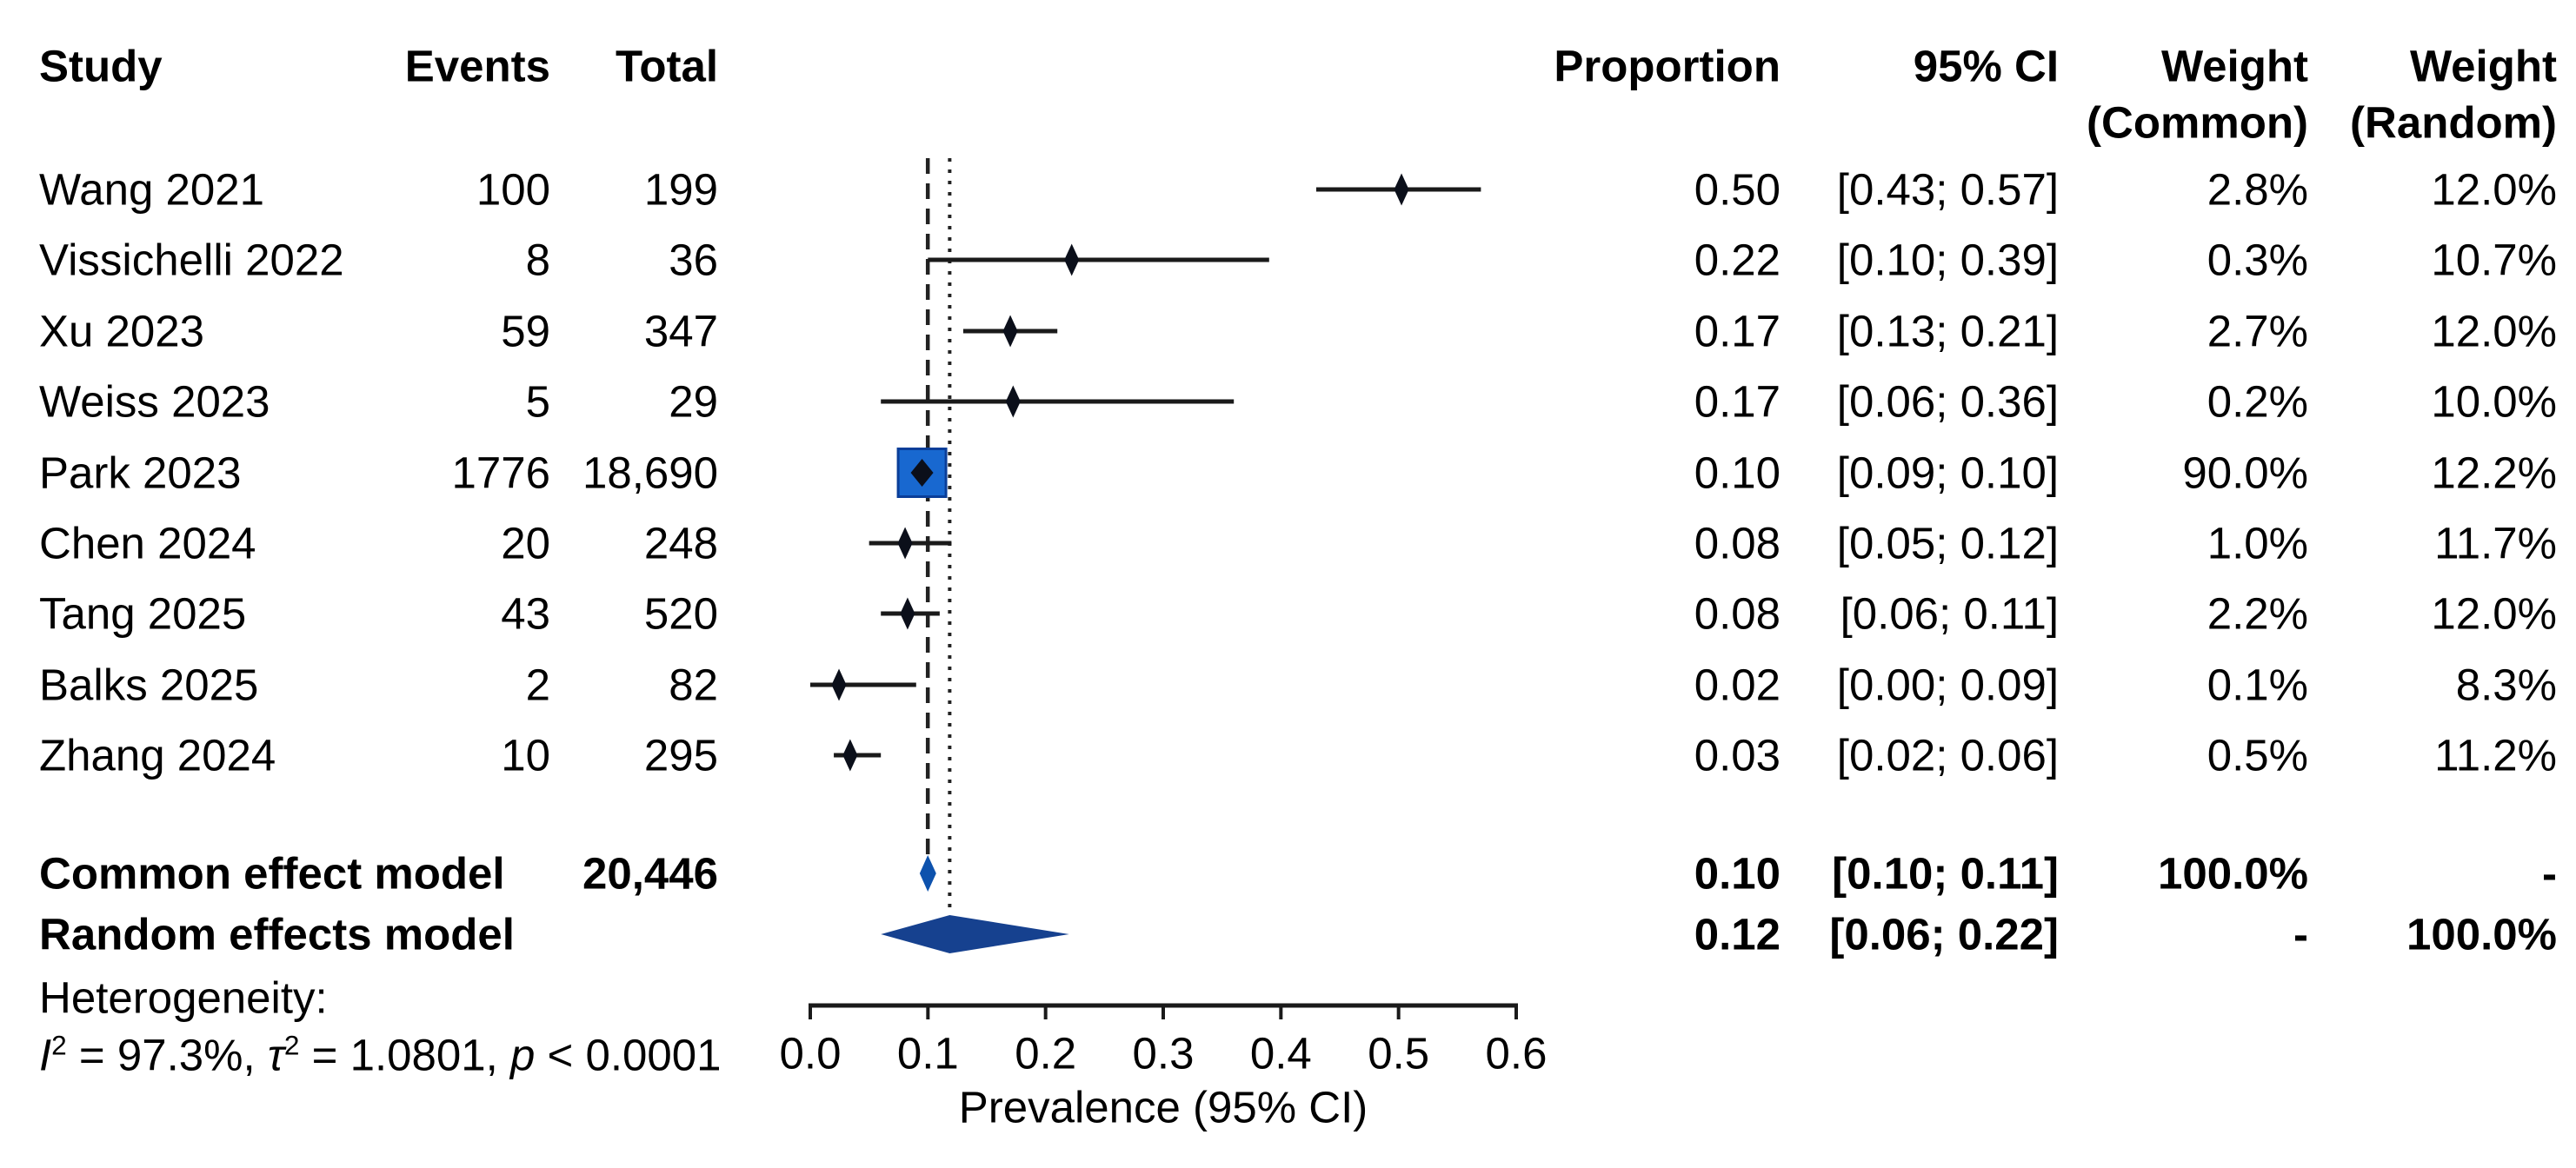  What do you see at coordinates (1947, 189) in the screenshot?
I see `study-row-ci: [0.43; 0.57]` at bounding box center [1947, 189].